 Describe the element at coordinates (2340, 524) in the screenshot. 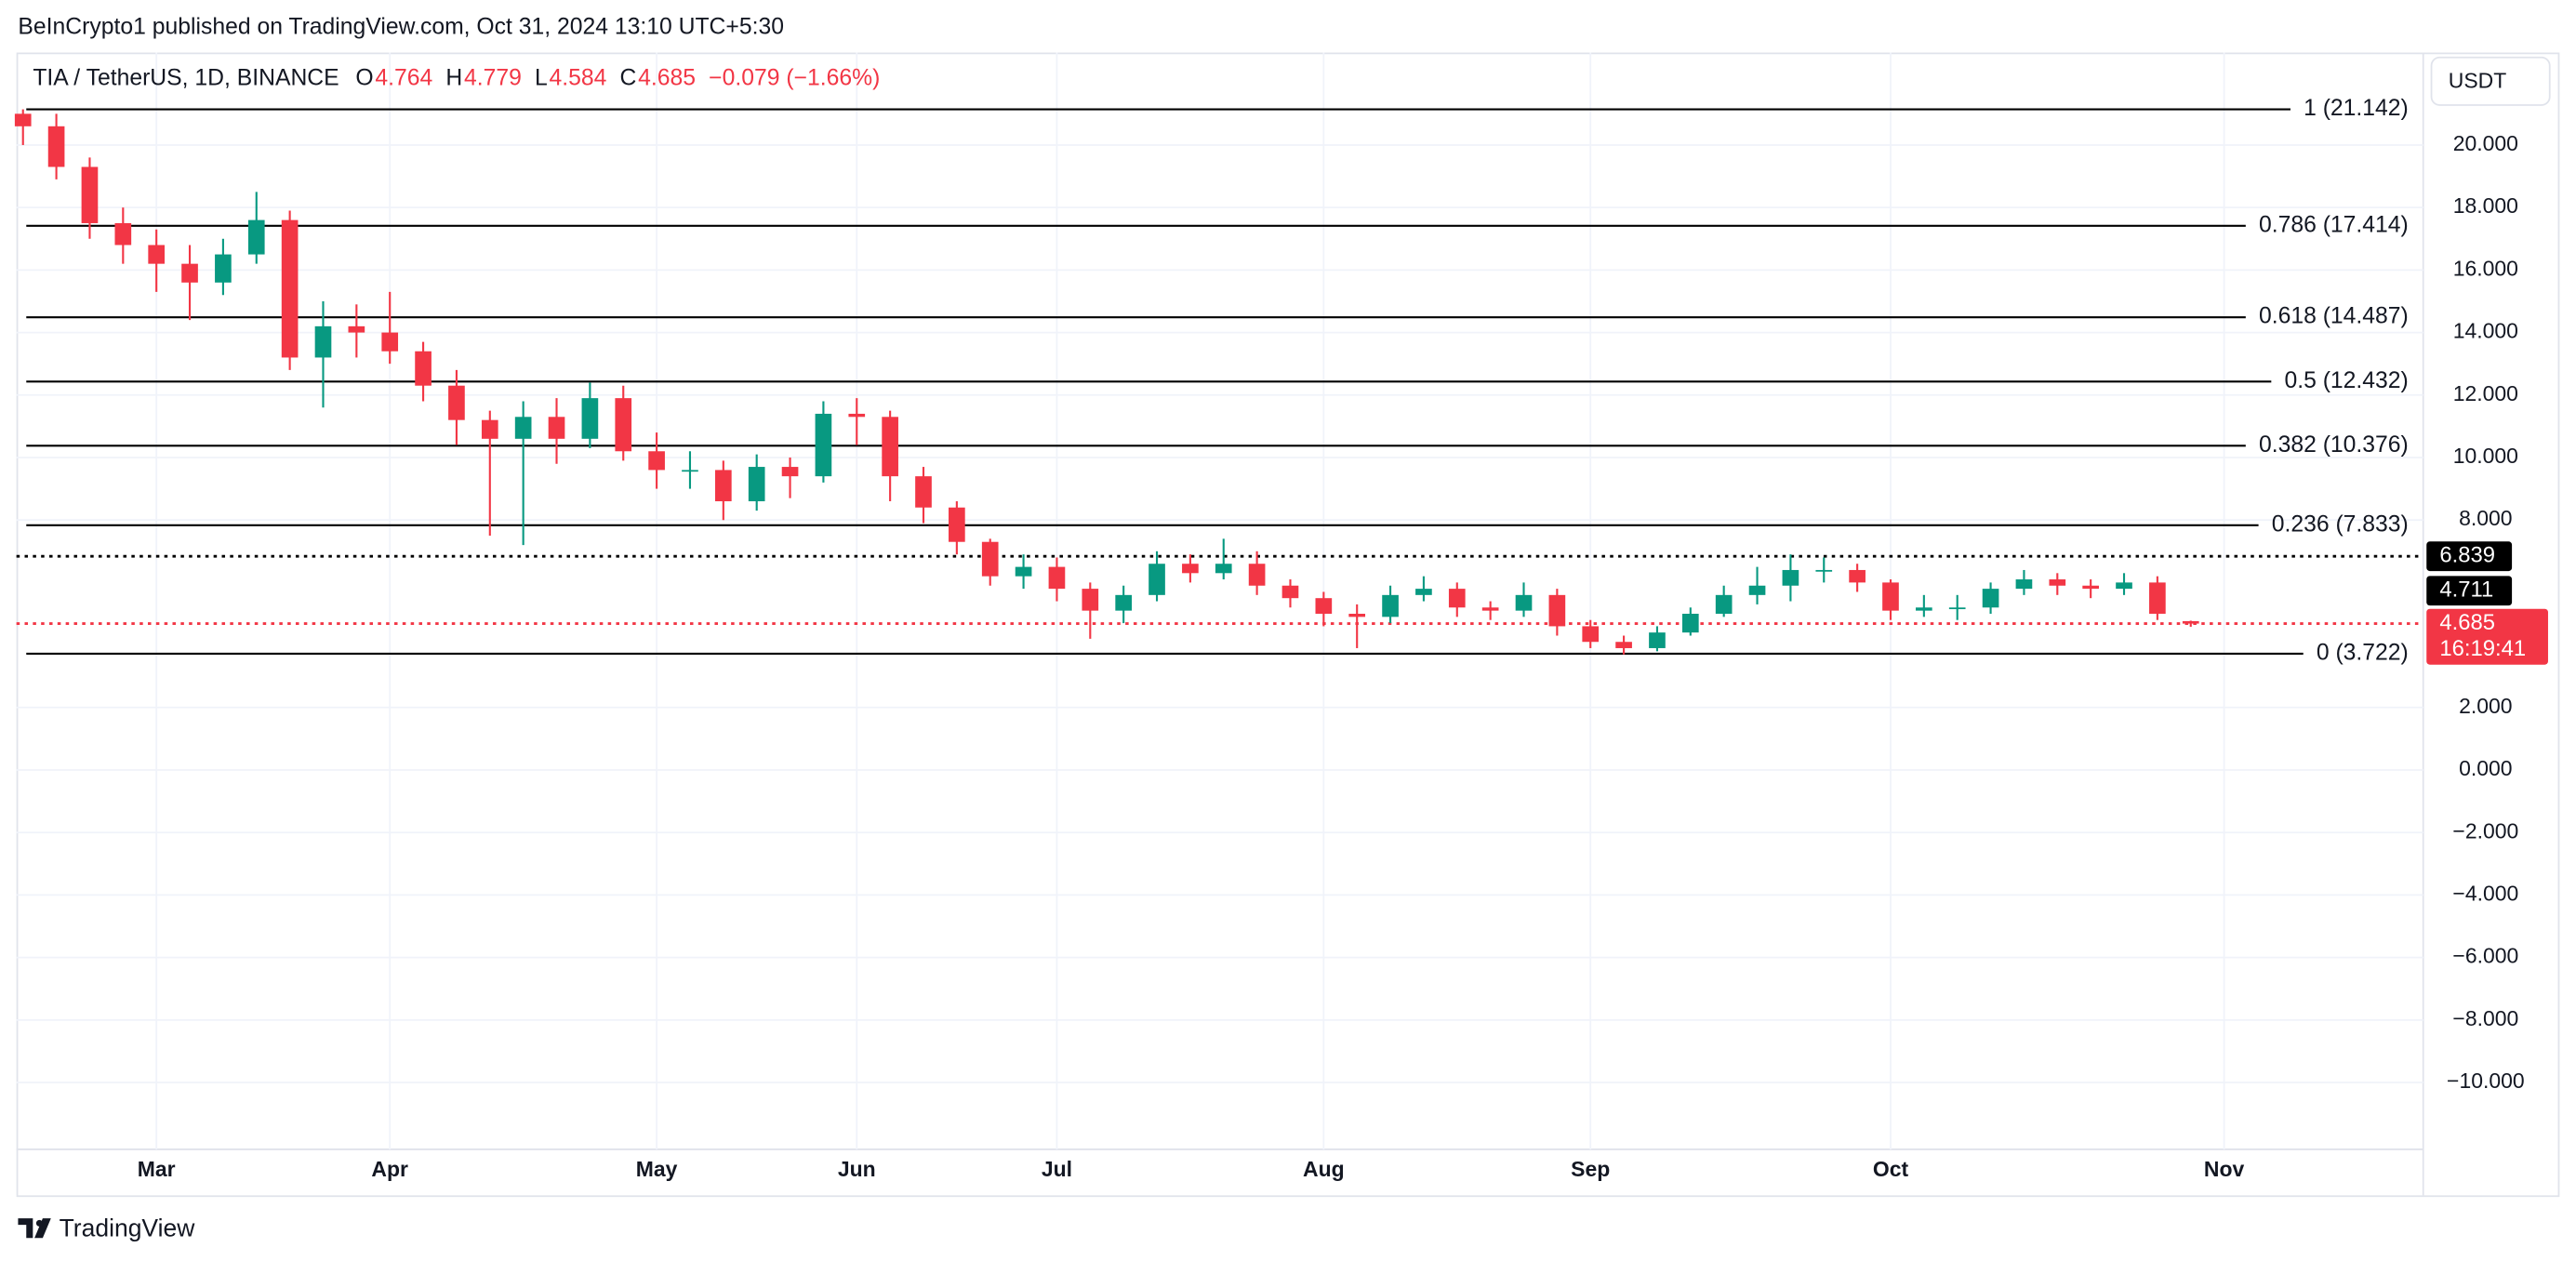

I see `level-label: 0.236 (7.833)` at that location.